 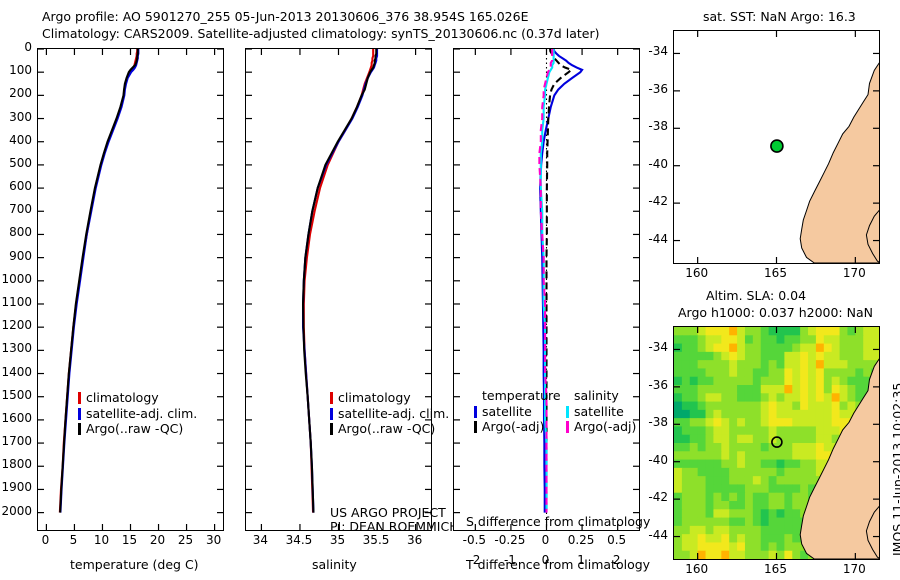 What do you see at coordinates (545, 540) in the screenshot?
I see `sdiff-xtick-0: 0` at bounding box center [545, 540].